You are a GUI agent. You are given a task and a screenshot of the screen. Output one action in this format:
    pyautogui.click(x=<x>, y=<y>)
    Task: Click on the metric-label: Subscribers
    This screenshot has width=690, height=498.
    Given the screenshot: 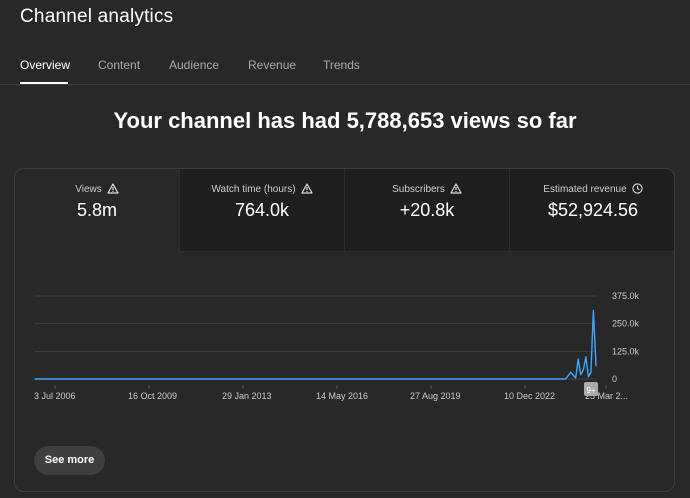 What is the action you would take?
    pyautogui.click(x=418, y=189)
    